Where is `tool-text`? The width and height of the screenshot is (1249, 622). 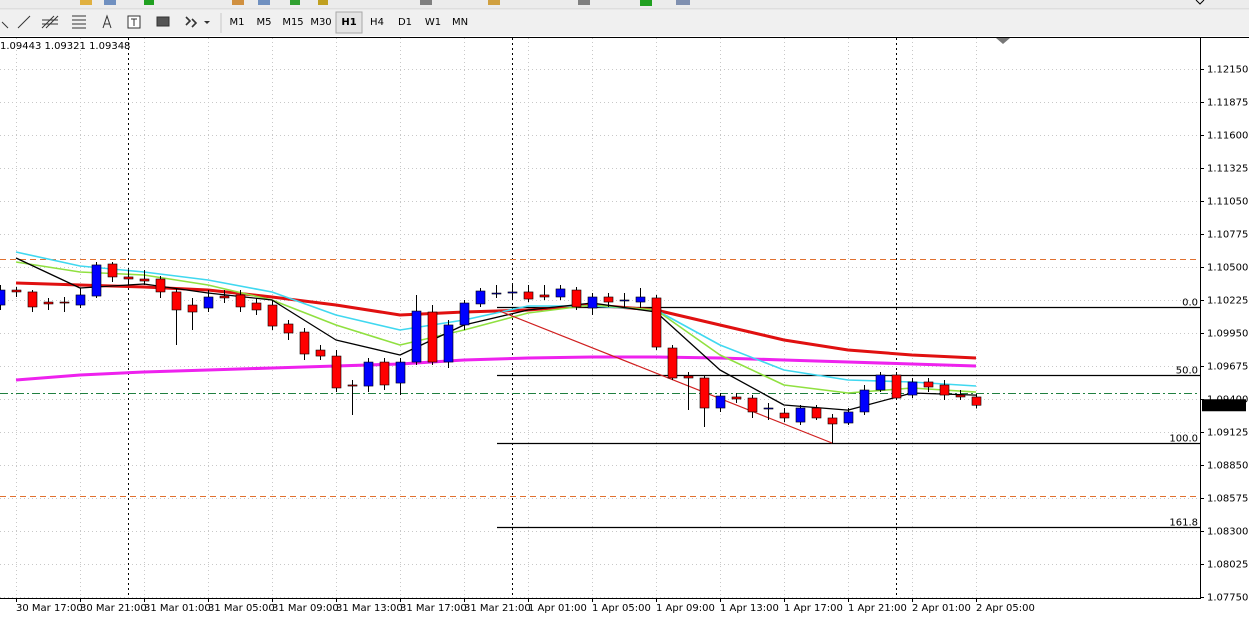 tool-text is located at coordinates (107, 21).